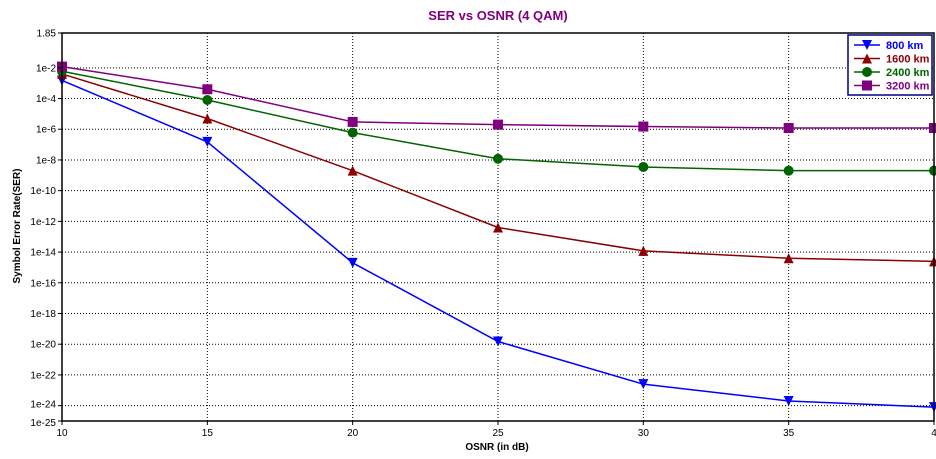  What do you see at coordinates (47, 34) in the screenshot?
I see `y-tick-label: 1.85` at bounding box center [47, 34].